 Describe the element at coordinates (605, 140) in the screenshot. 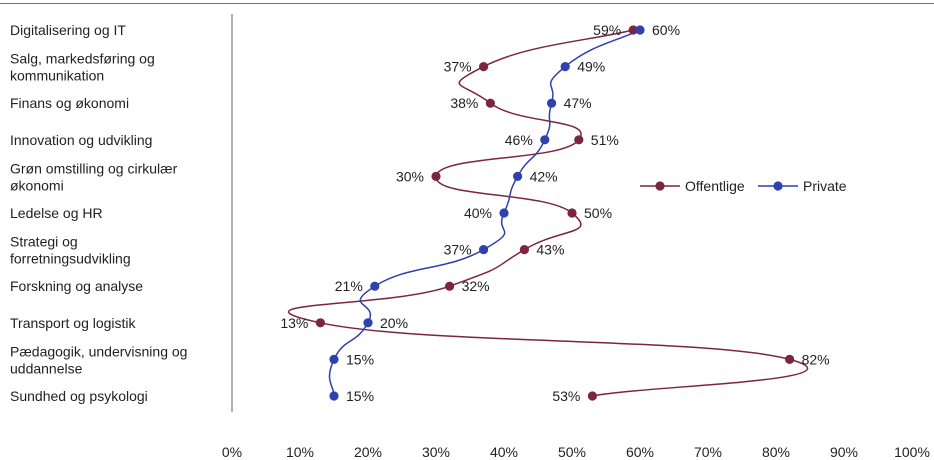

I see `data-label-offentlige: 51%` at that location.